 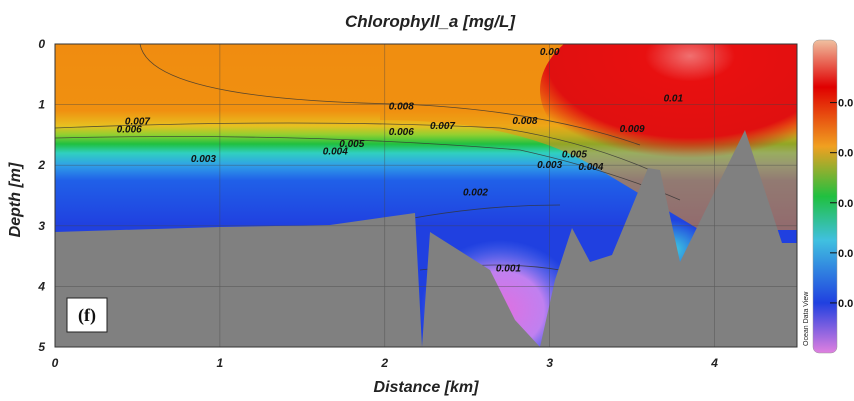 I want to click on red-high-region, so click(x=668, y=109).